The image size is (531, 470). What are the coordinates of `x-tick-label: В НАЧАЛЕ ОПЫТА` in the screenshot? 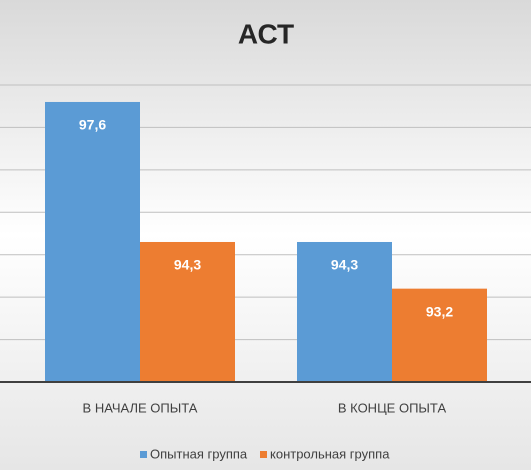 It's located at (140, 407).